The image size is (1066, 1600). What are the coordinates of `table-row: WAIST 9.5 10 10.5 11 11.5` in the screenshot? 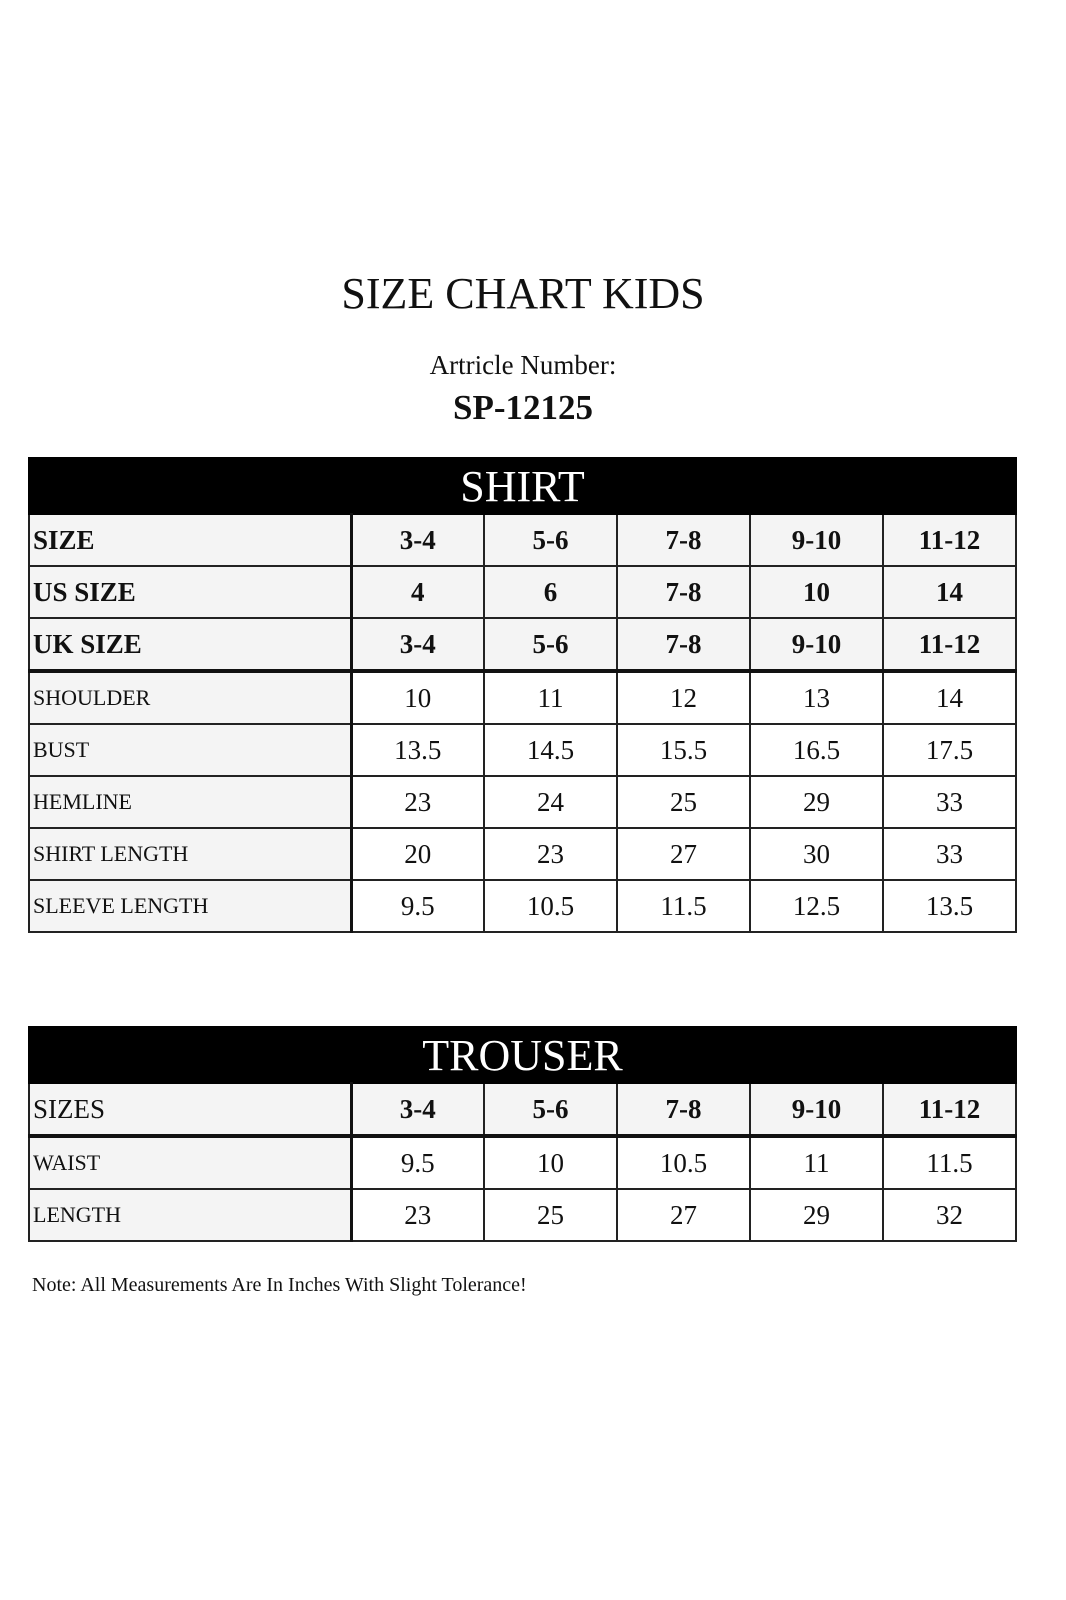 It's located at (522, 1162).